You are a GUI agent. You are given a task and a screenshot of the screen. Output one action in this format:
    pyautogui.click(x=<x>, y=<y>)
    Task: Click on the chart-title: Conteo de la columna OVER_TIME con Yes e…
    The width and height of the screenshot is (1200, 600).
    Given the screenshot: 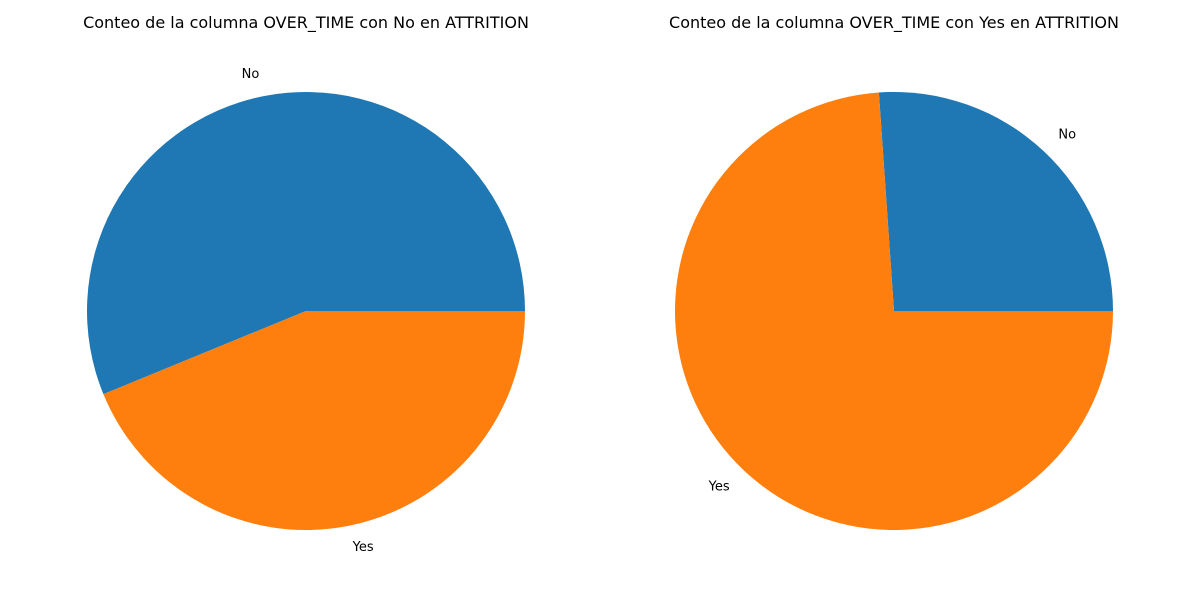 What is the action you would take?
    pyautogui.click(x=894, y=23)
    